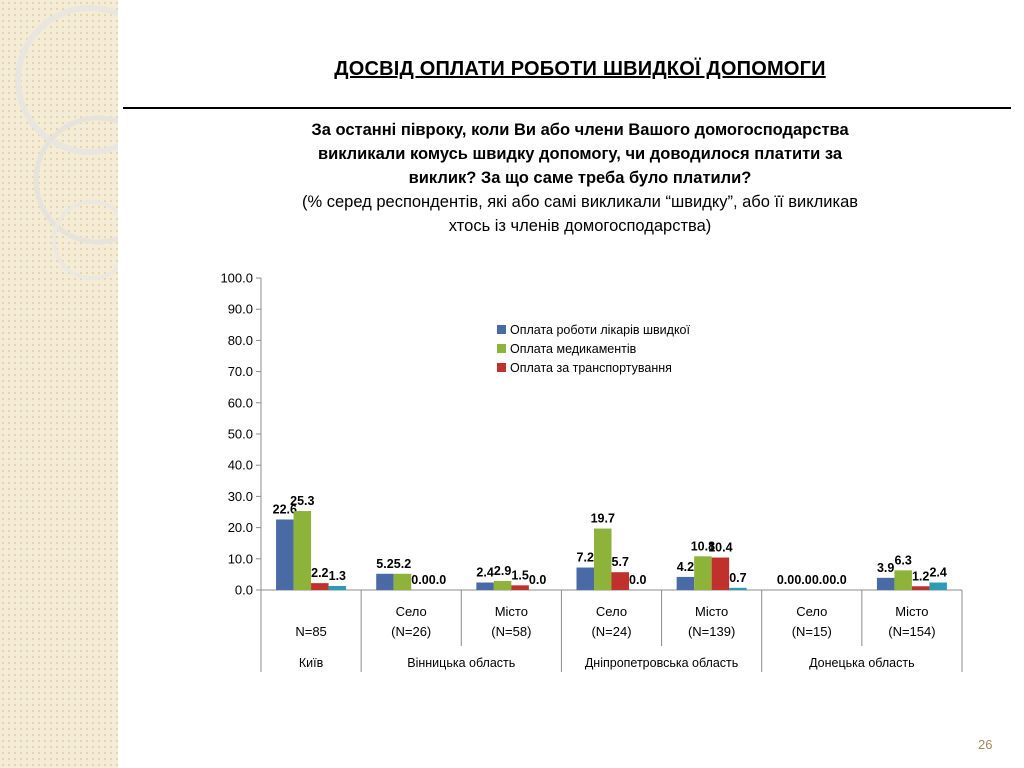  What do you see at coordinates (240, 371) in the screenshot?
I see `y-tick-label: 70.0` at bounding box center [240, 371].